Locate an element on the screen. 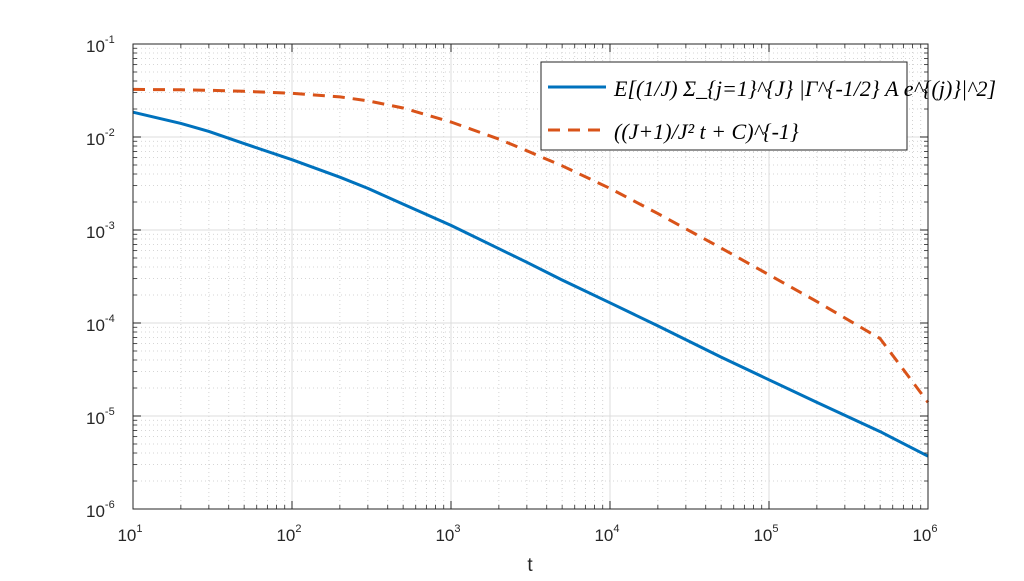  x-tick-label: 10¹ is located at coordinates (129, 534).